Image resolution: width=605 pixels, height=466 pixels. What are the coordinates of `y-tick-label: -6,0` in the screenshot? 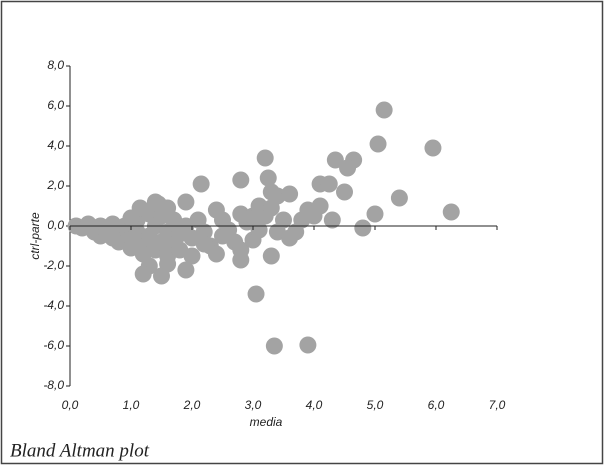 It's located at (53, 345).